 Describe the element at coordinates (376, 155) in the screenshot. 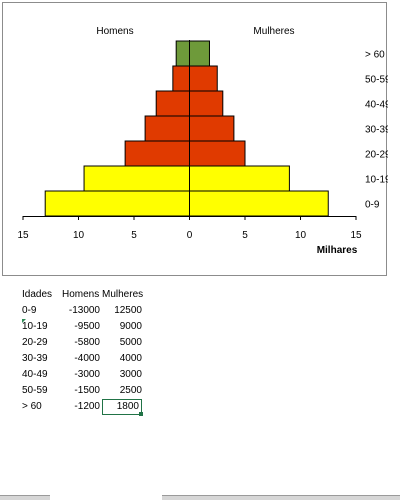

I see `category-label: 20-29` at that location.